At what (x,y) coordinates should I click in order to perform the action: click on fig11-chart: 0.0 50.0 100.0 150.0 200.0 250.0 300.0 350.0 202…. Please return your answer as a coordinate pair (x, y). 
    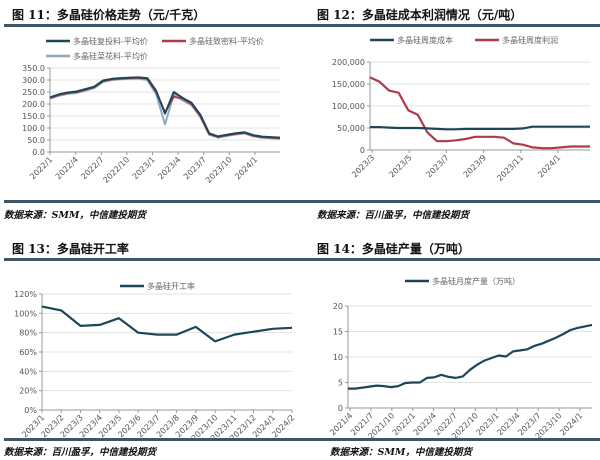
    Looking at the image, I should click on (151, 110).